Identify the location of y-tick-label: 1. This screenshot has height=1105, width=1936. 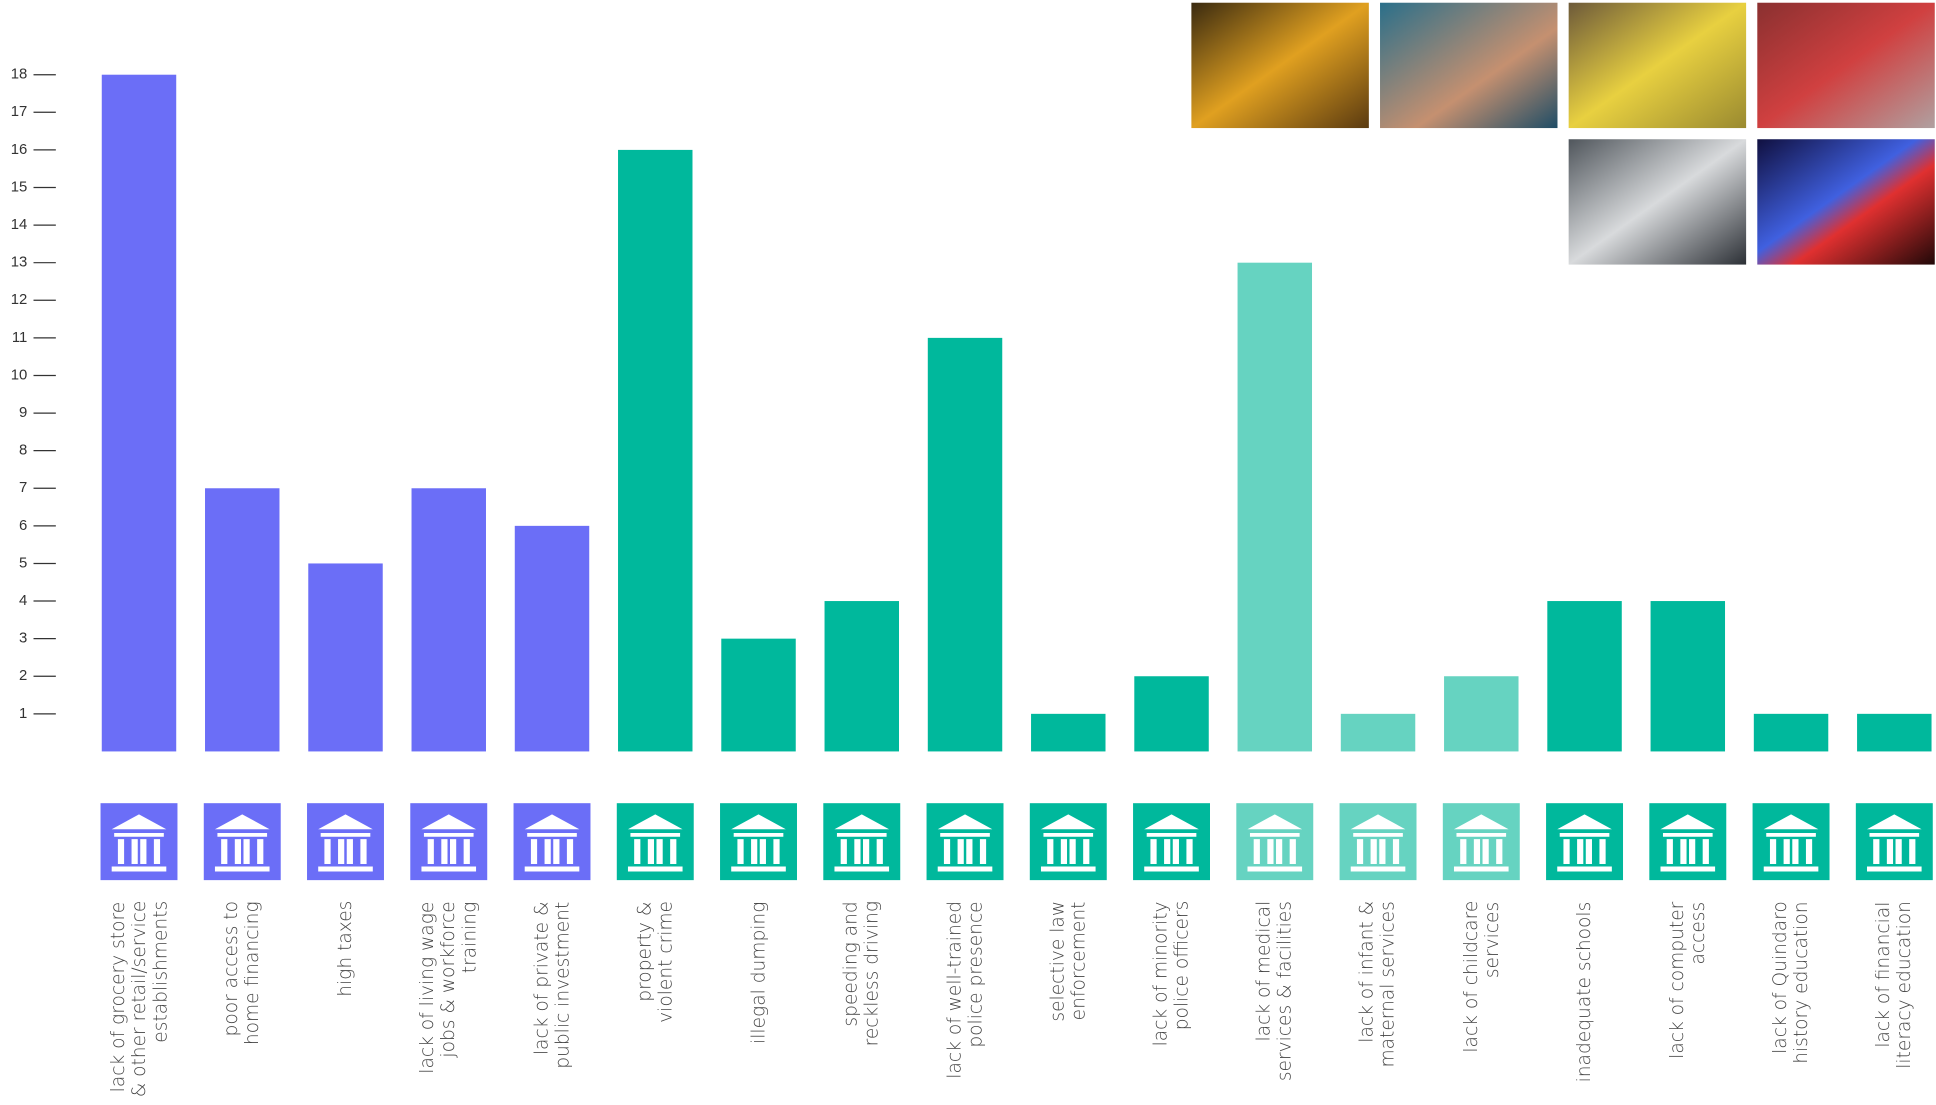
(23, 714).